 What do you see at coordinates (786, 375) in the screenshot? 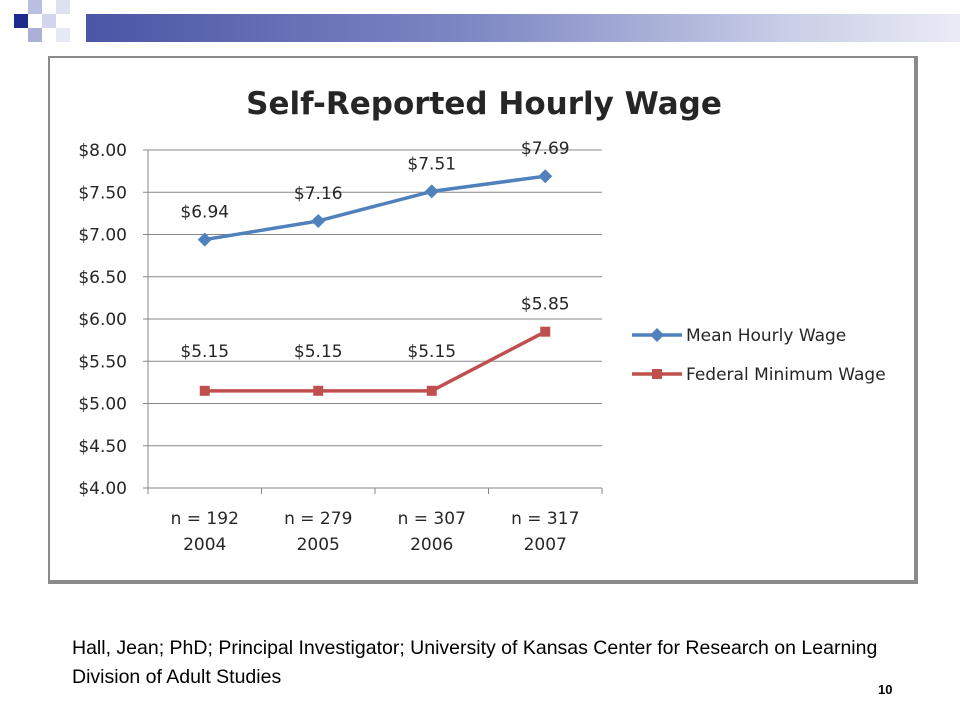
I see `legend-entry-label: Federal Minimum Wage` at bounding box center [786, 375].